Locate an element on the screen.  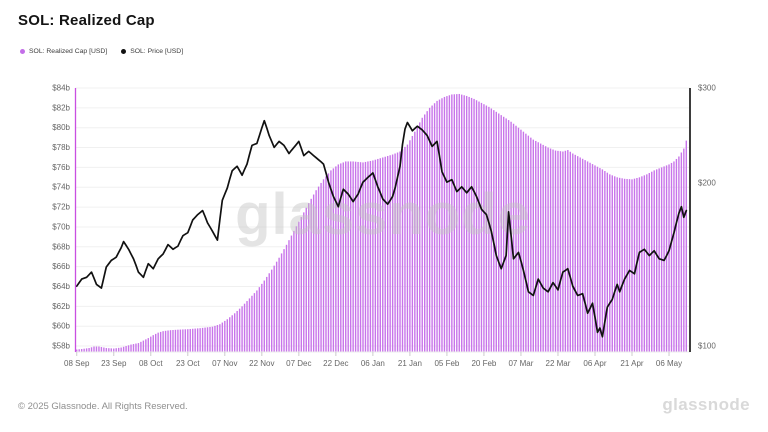
x-axis-label: 08 Sep is located at coordinates (77, 363).